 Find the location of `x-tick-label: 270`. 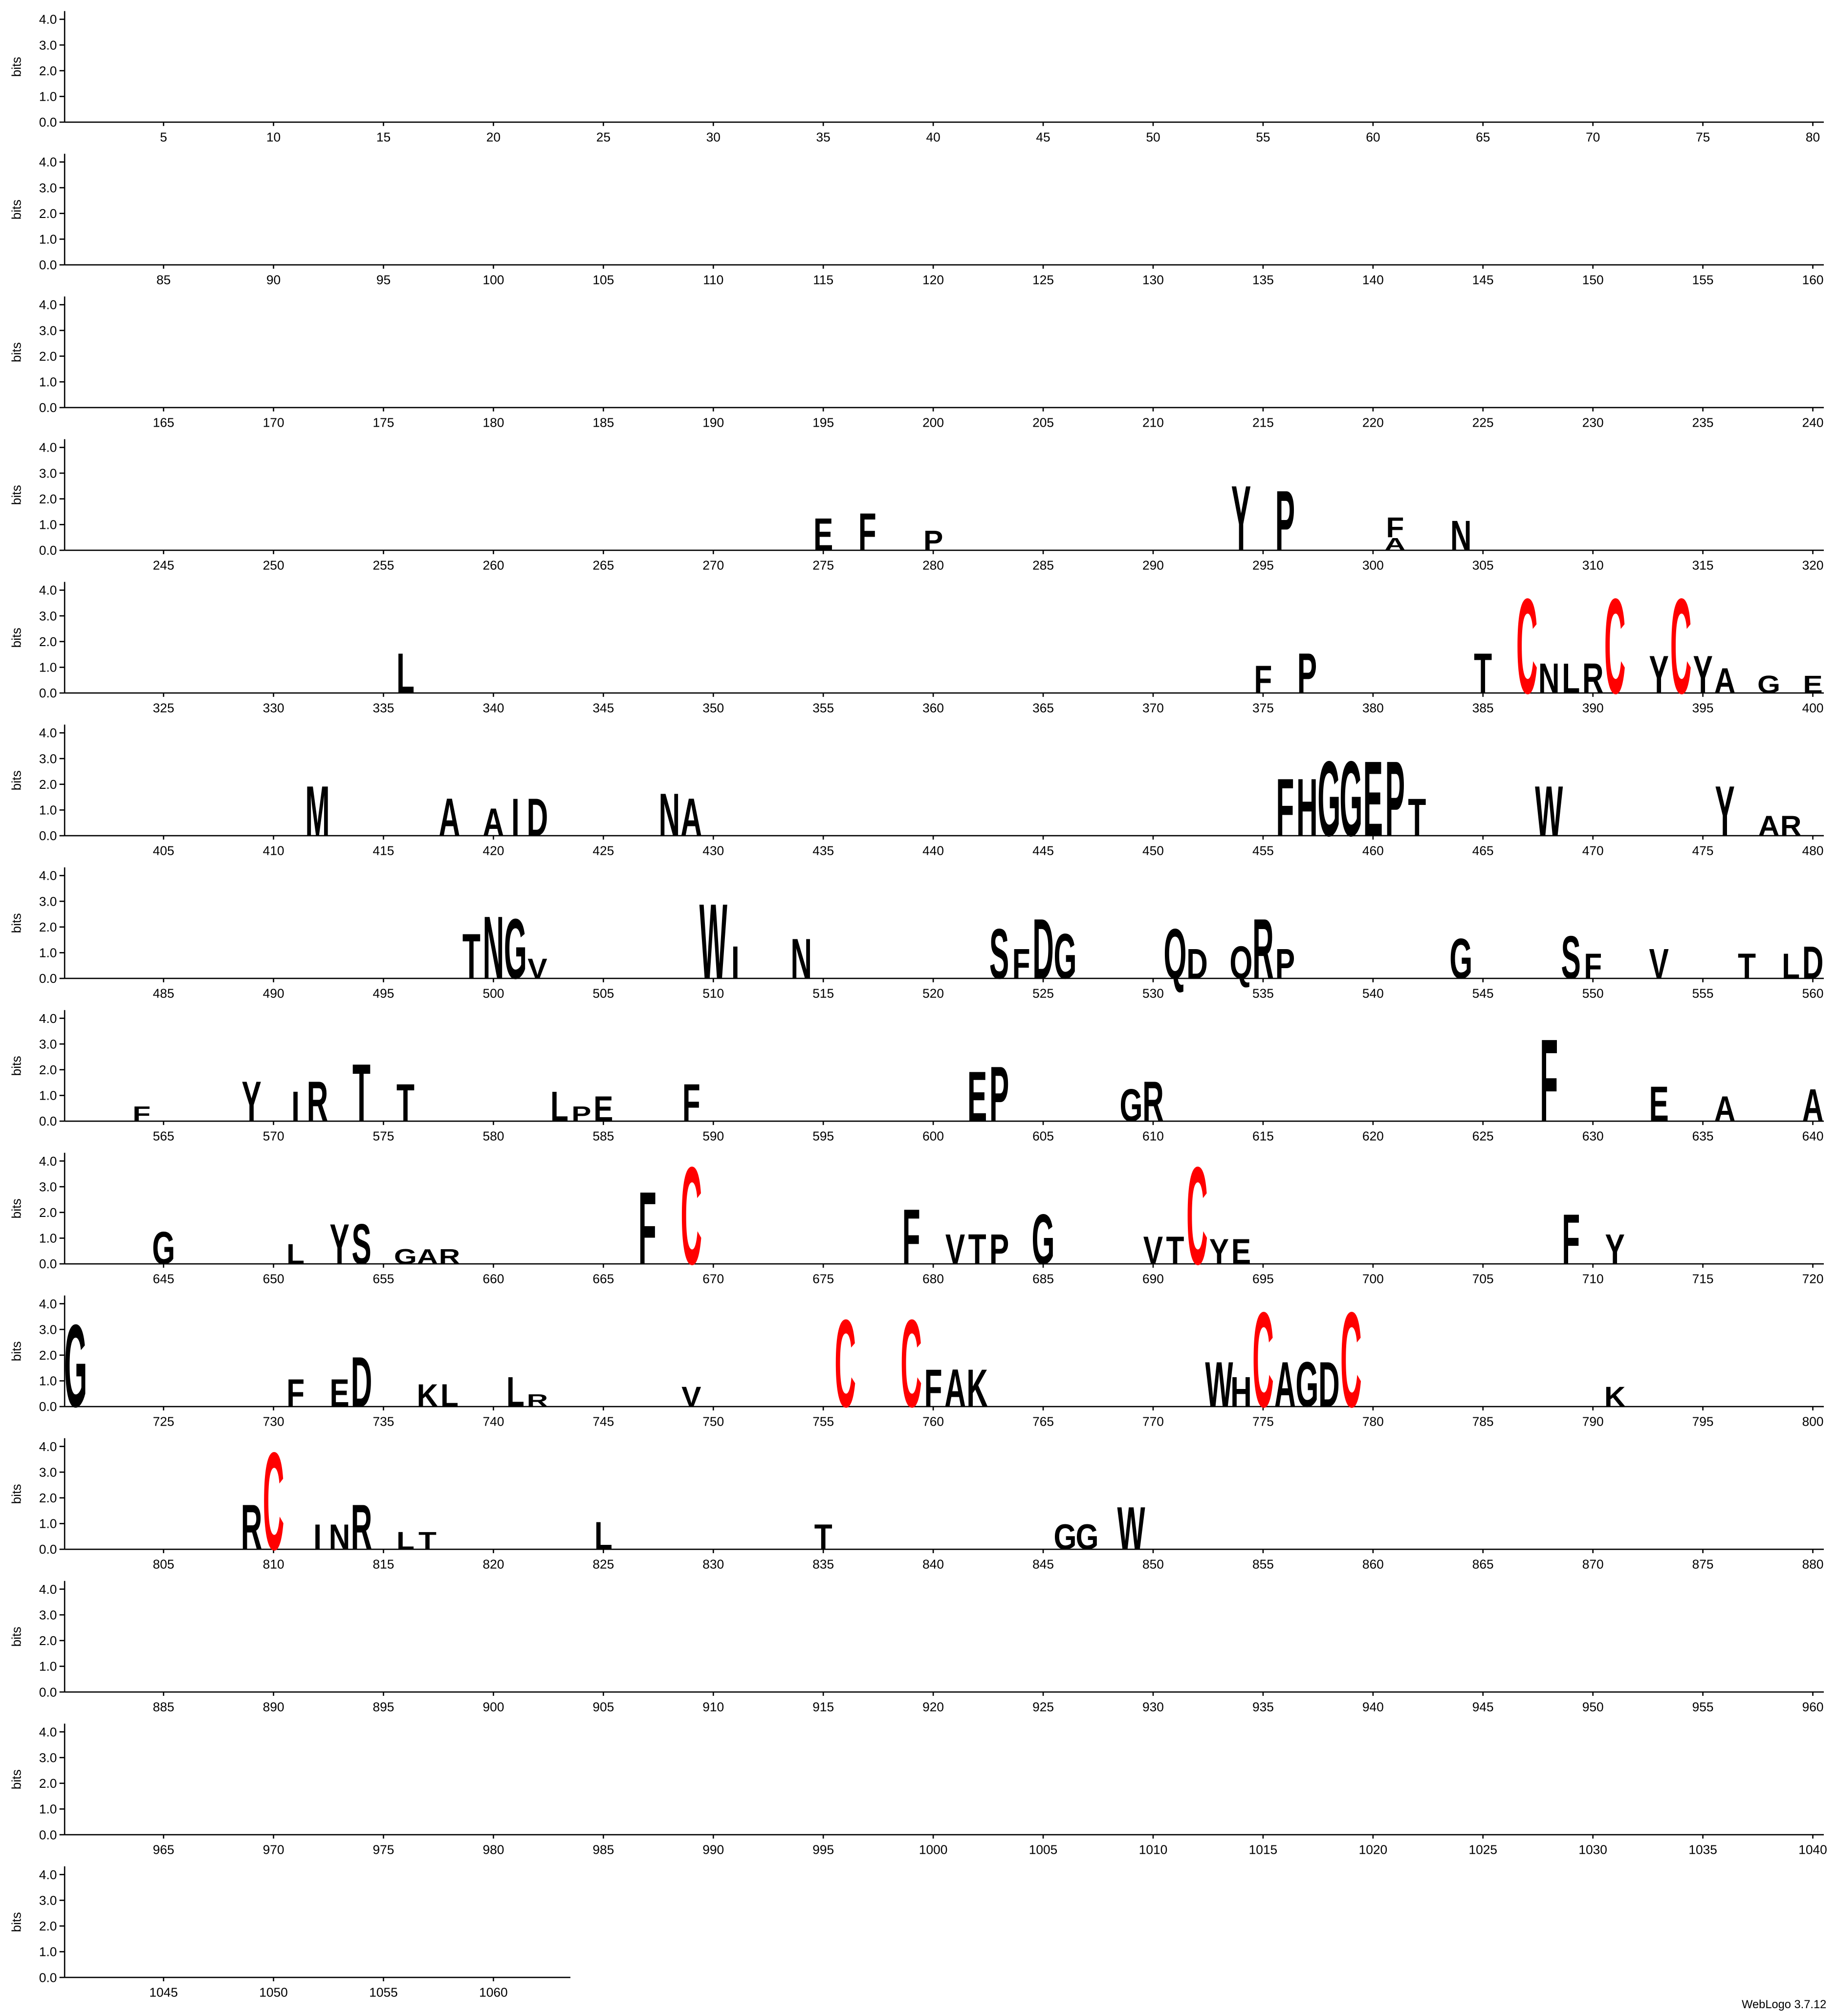

x-tick-label: 270 is located at coordinates (713, 565).